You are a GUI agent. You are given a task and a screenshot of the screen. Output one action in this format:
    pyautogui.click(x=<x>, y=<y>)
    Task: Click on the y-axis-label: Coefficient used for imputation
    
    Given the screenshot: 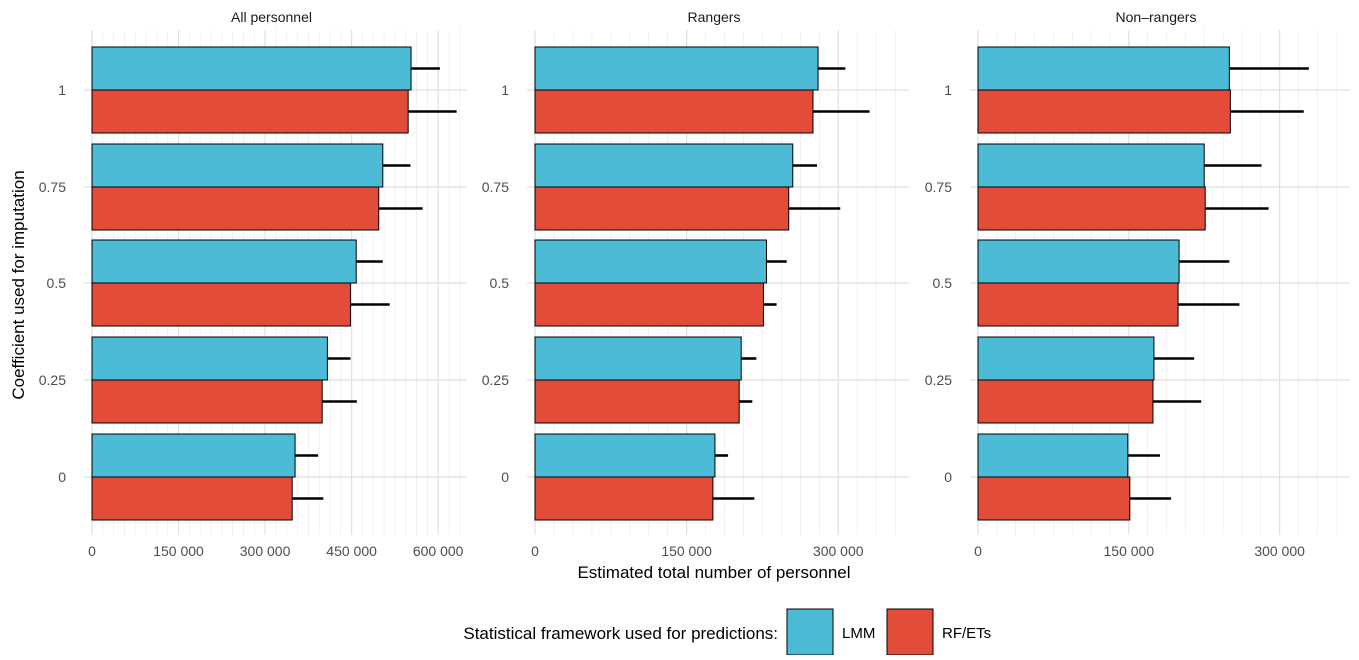 What is the action you would take?
    pyautogui.click(x=18, y=284)
    